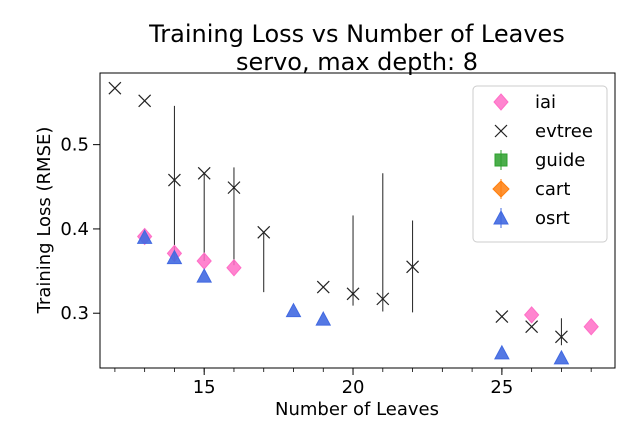 The width and height of the screenshot is (640, 440). Describe the element at coordinates (545, 102) in the screenshot. I see `legend-label-iai: iai` at that location.